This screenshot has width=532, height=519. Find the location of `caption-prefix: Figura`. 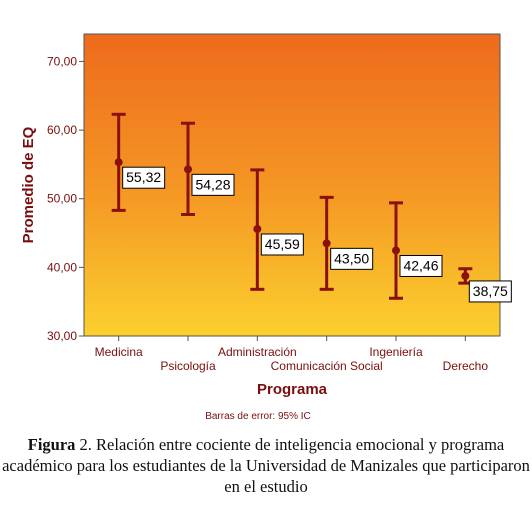

caption-prefix: Figura is located at coordinates (51, 444).